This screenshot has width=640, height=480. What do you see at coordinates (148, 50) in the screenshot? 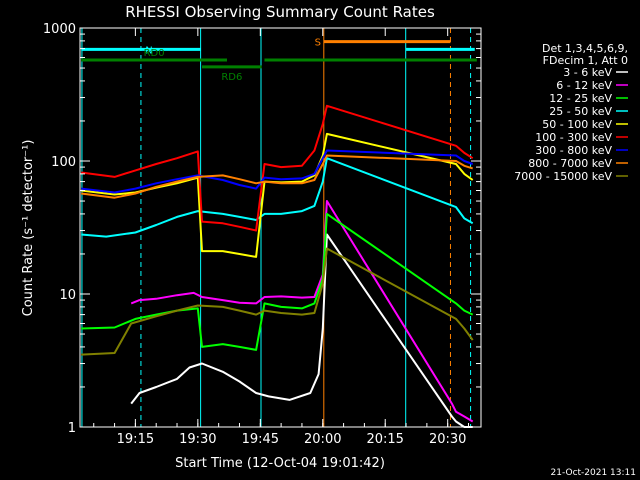
I see `flag-label-n: N` at bounding box center [148, 50].